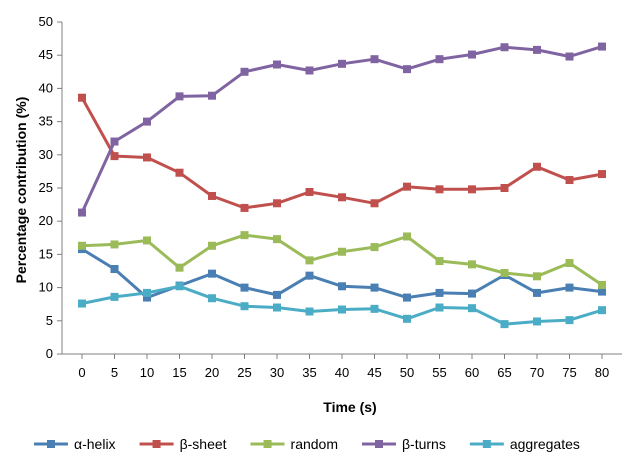 This screenshot has height=459, width=632. I want to click on x-tick-label: 0, so click(81, 372).